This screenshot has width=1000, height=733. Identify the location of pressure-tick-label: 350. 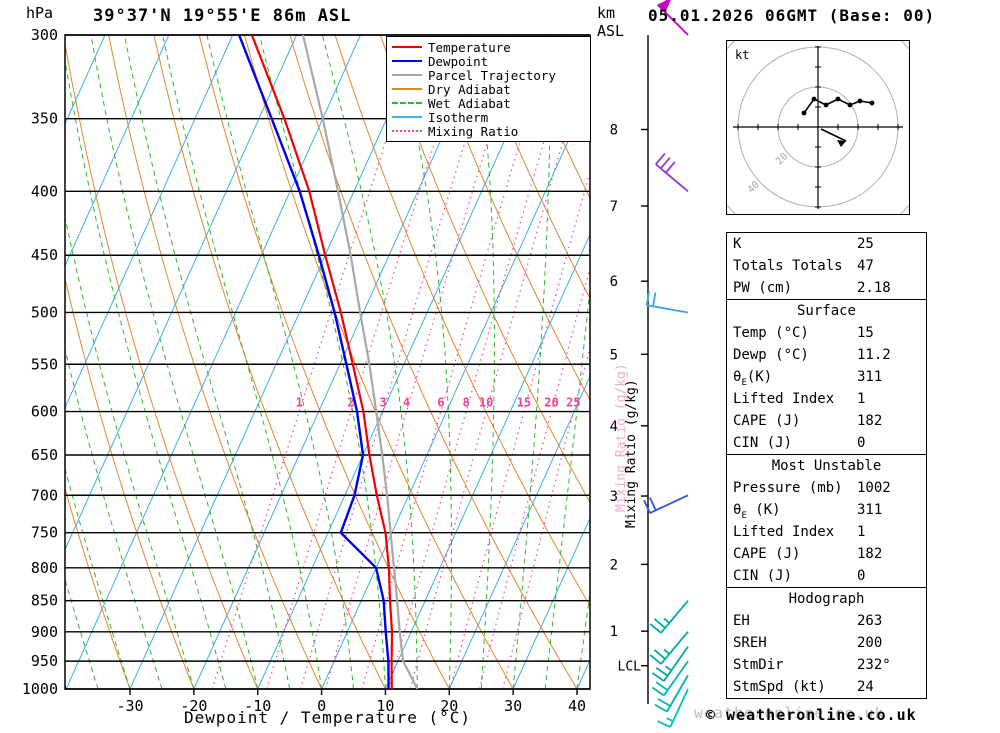
(44, 119).